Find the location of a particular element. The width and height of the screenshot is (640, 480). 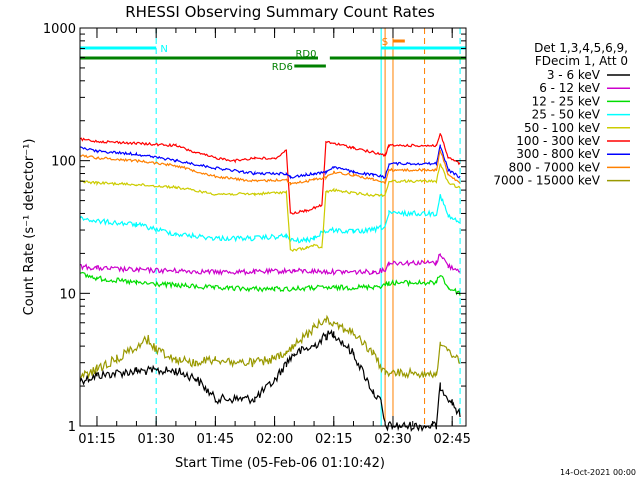

y-axis-label: Count Rate (s⁻¹ detector⁻¹) is located at coordinates (29, 227).